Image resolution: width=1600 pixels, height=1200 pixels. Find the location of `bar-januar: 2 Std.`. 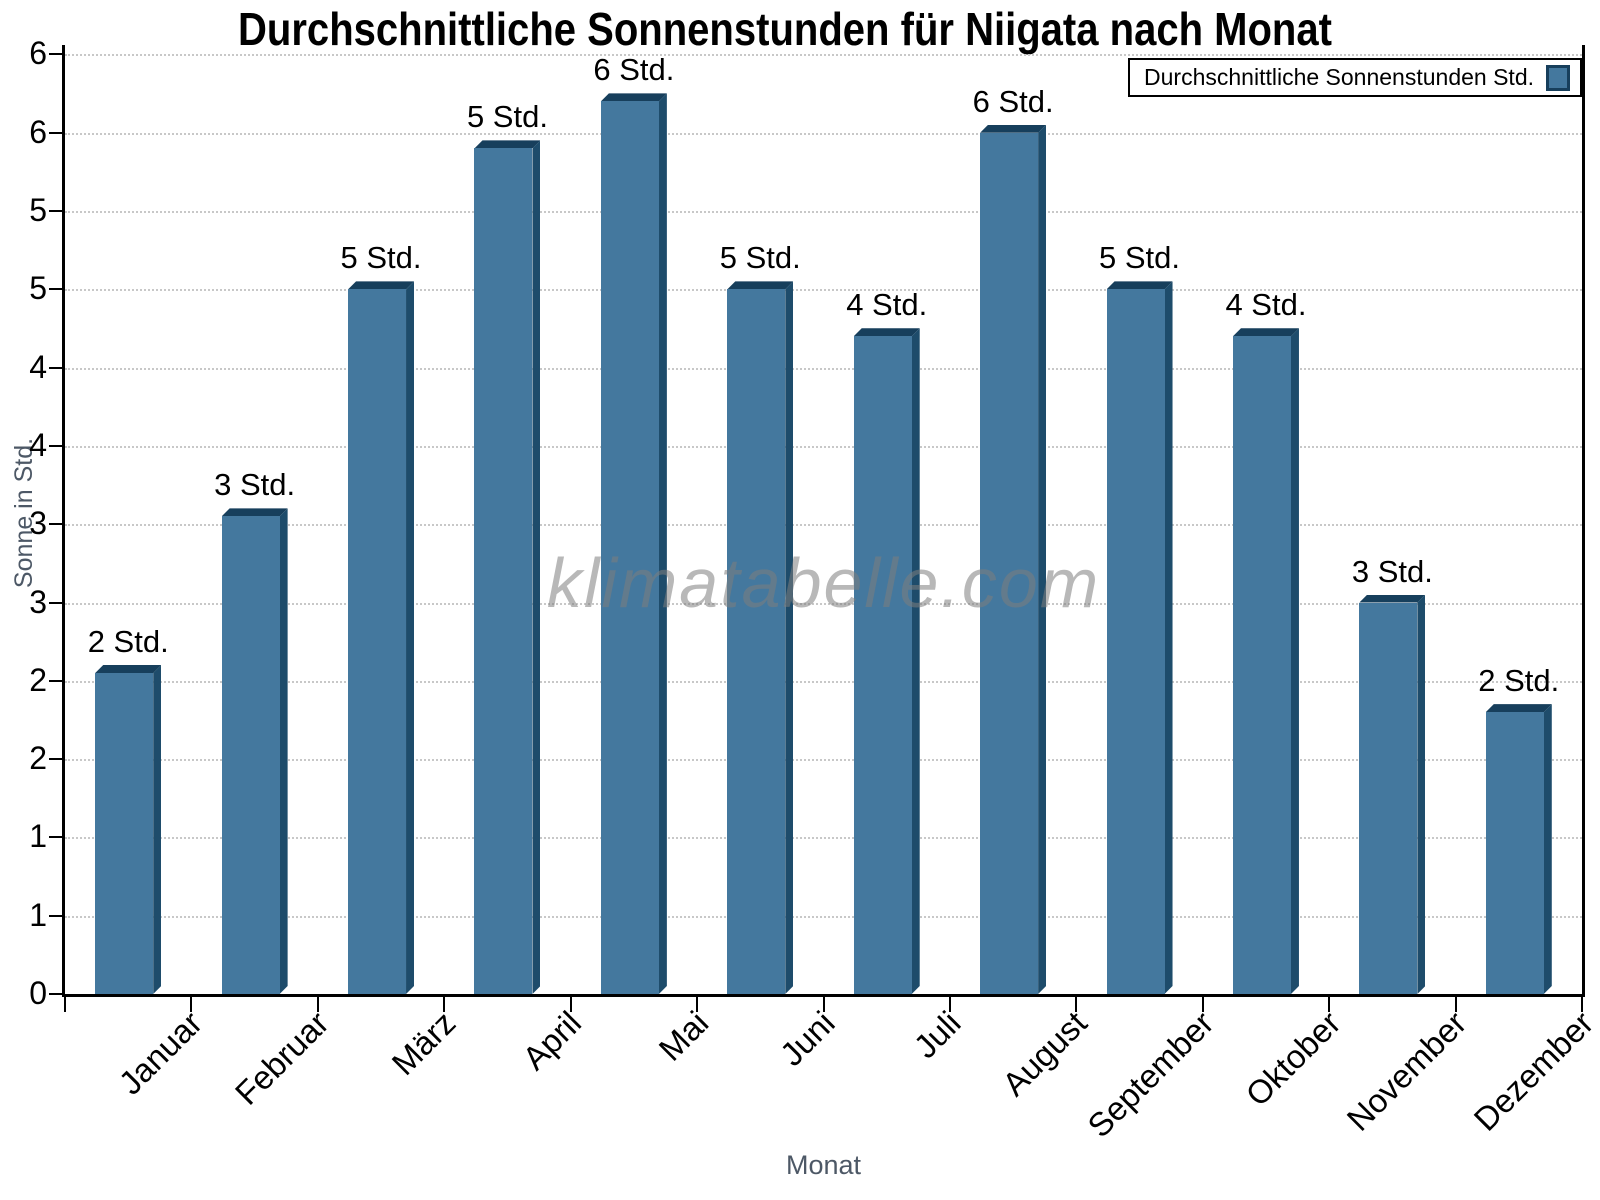

bar-januar: 2 Std. is located at coordinates (128, 809).